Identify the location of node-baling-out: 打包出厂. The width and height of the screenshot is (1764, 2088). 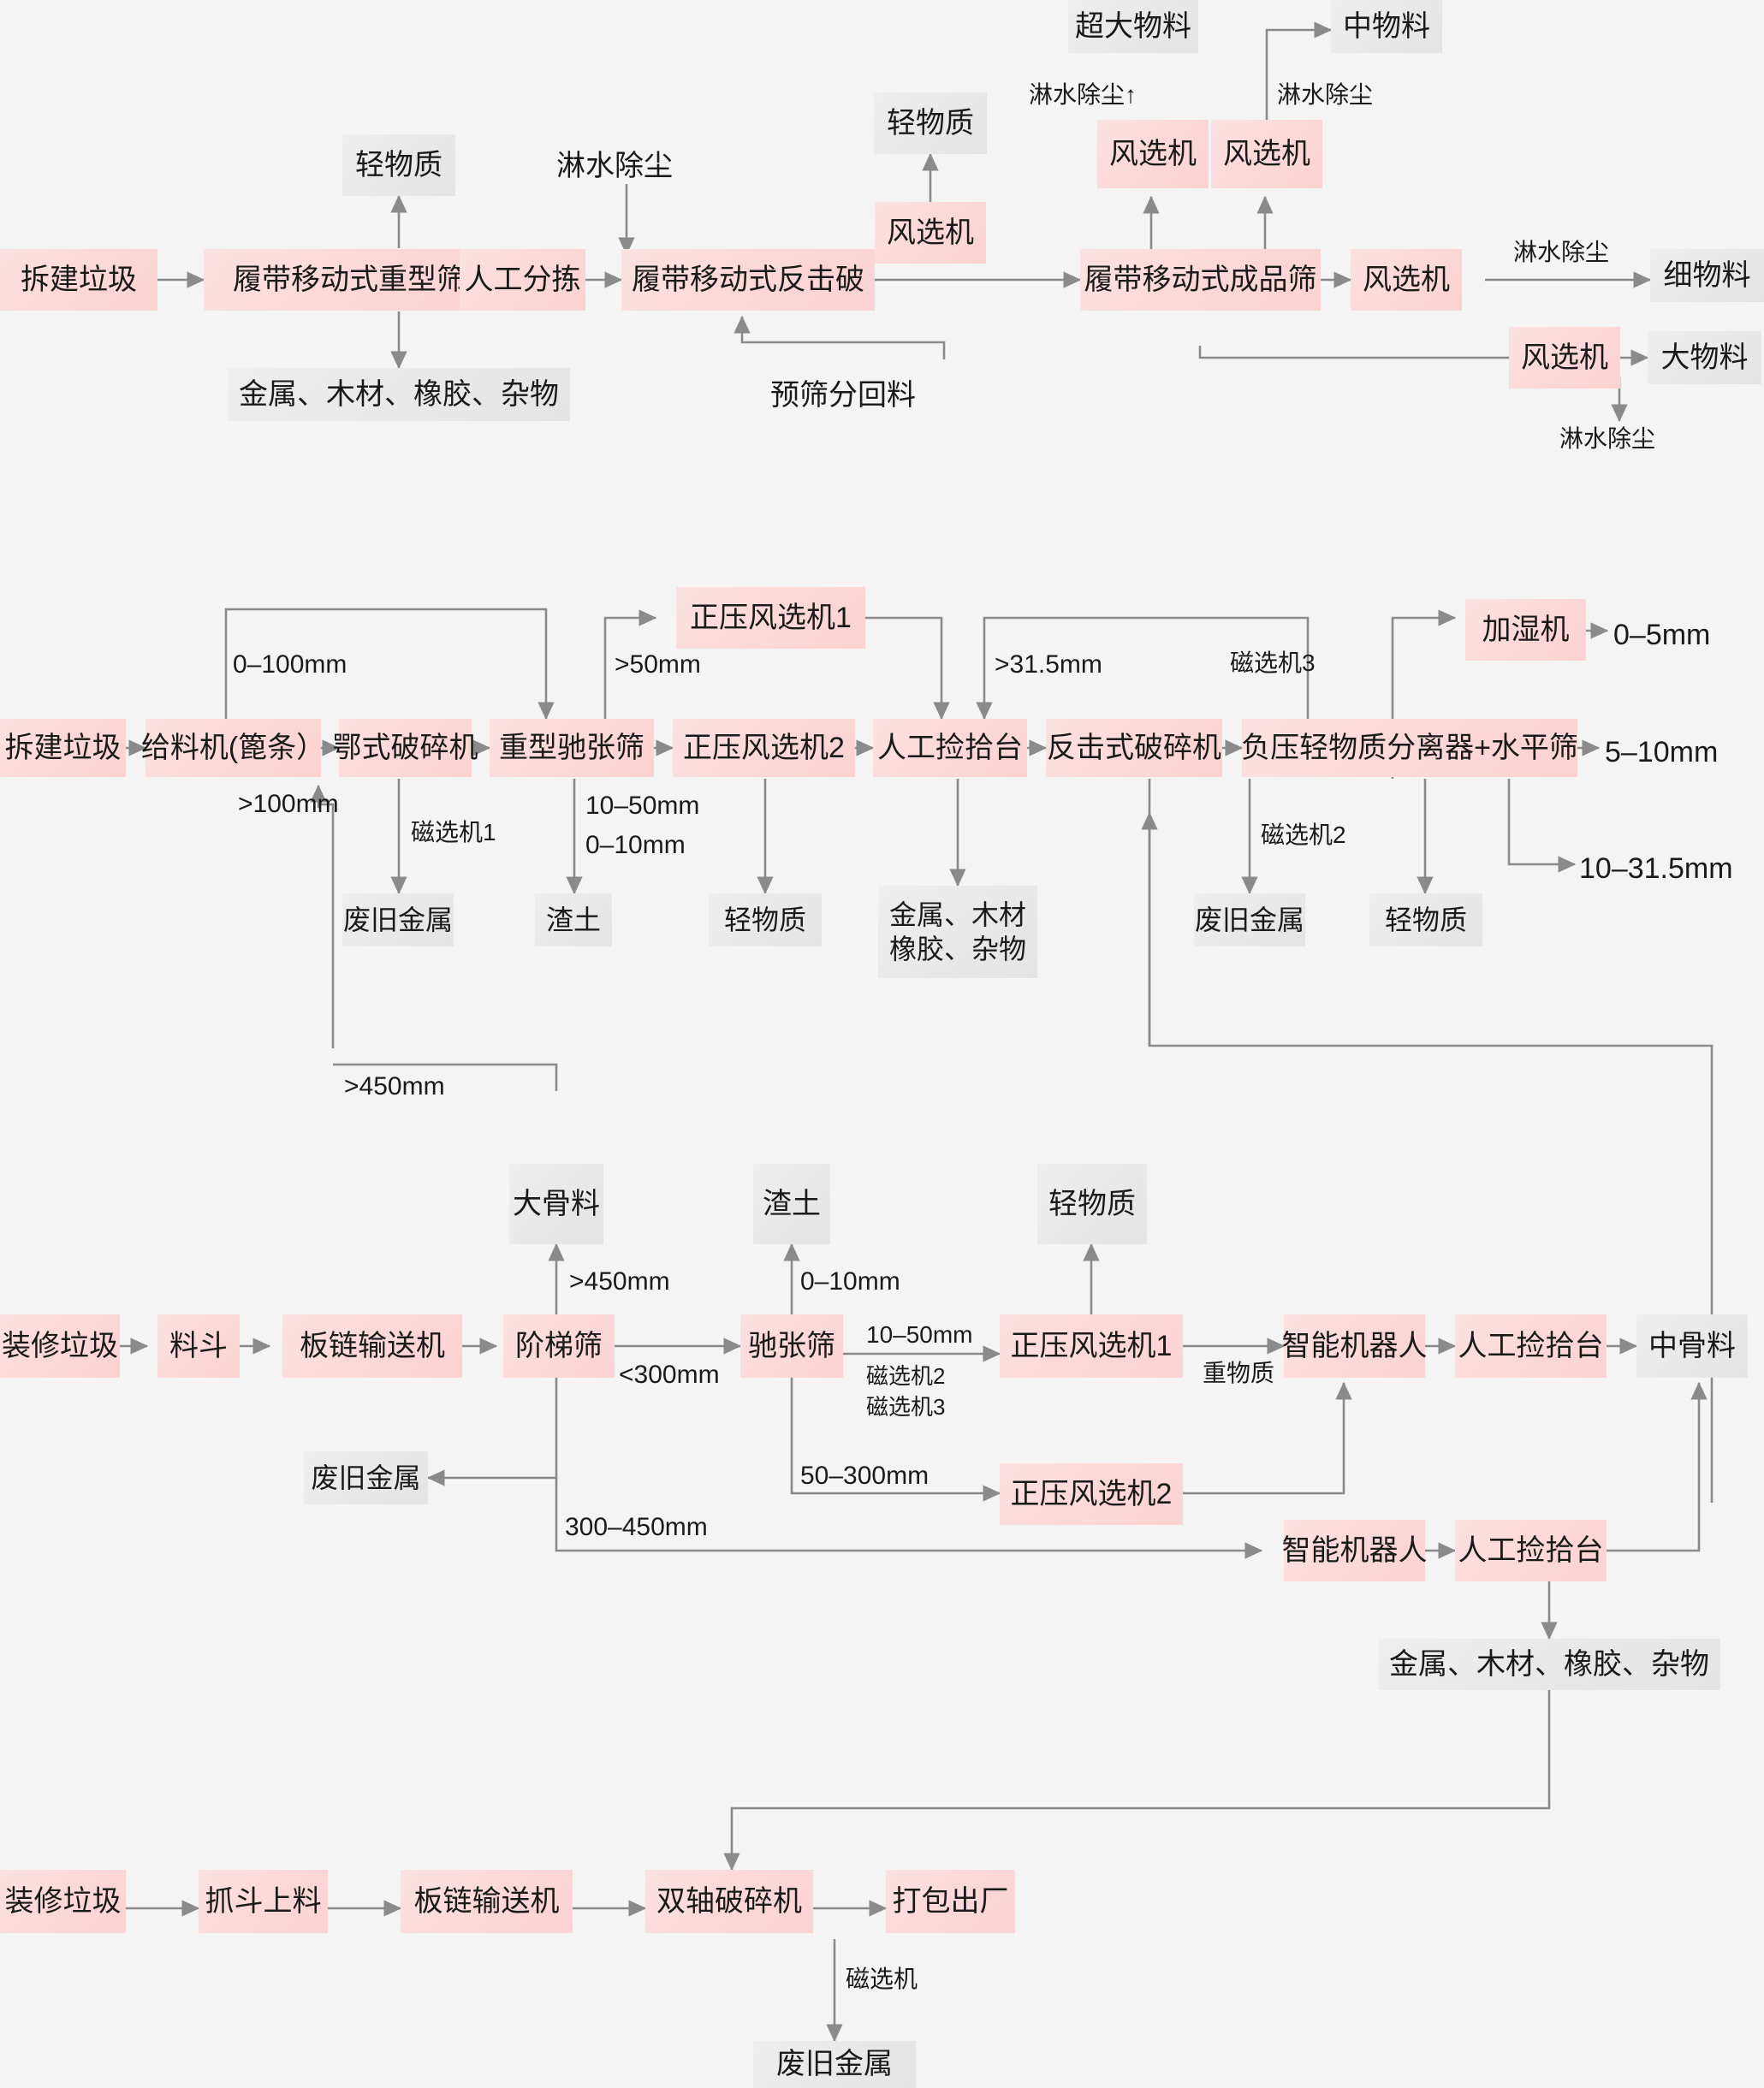
(950, 1901).